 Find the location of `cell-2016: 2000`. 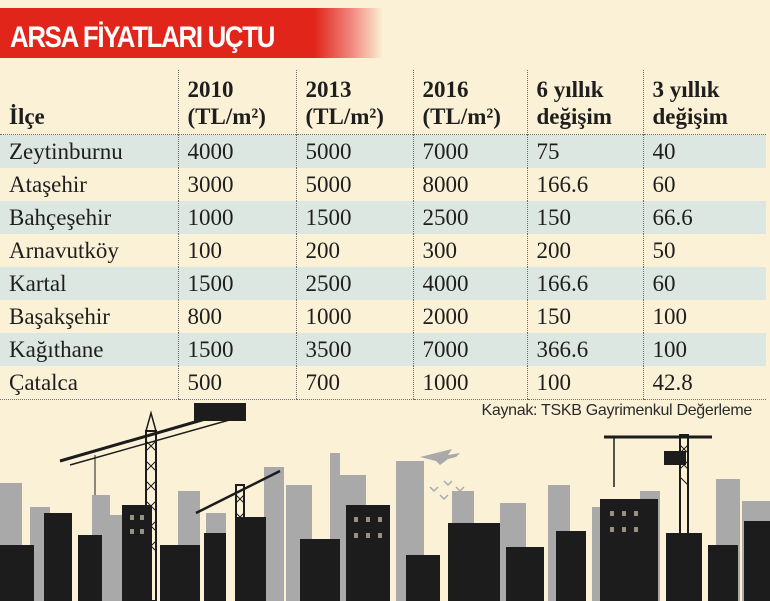

cell-2016: 2000 is located at coordinates (469, 316).